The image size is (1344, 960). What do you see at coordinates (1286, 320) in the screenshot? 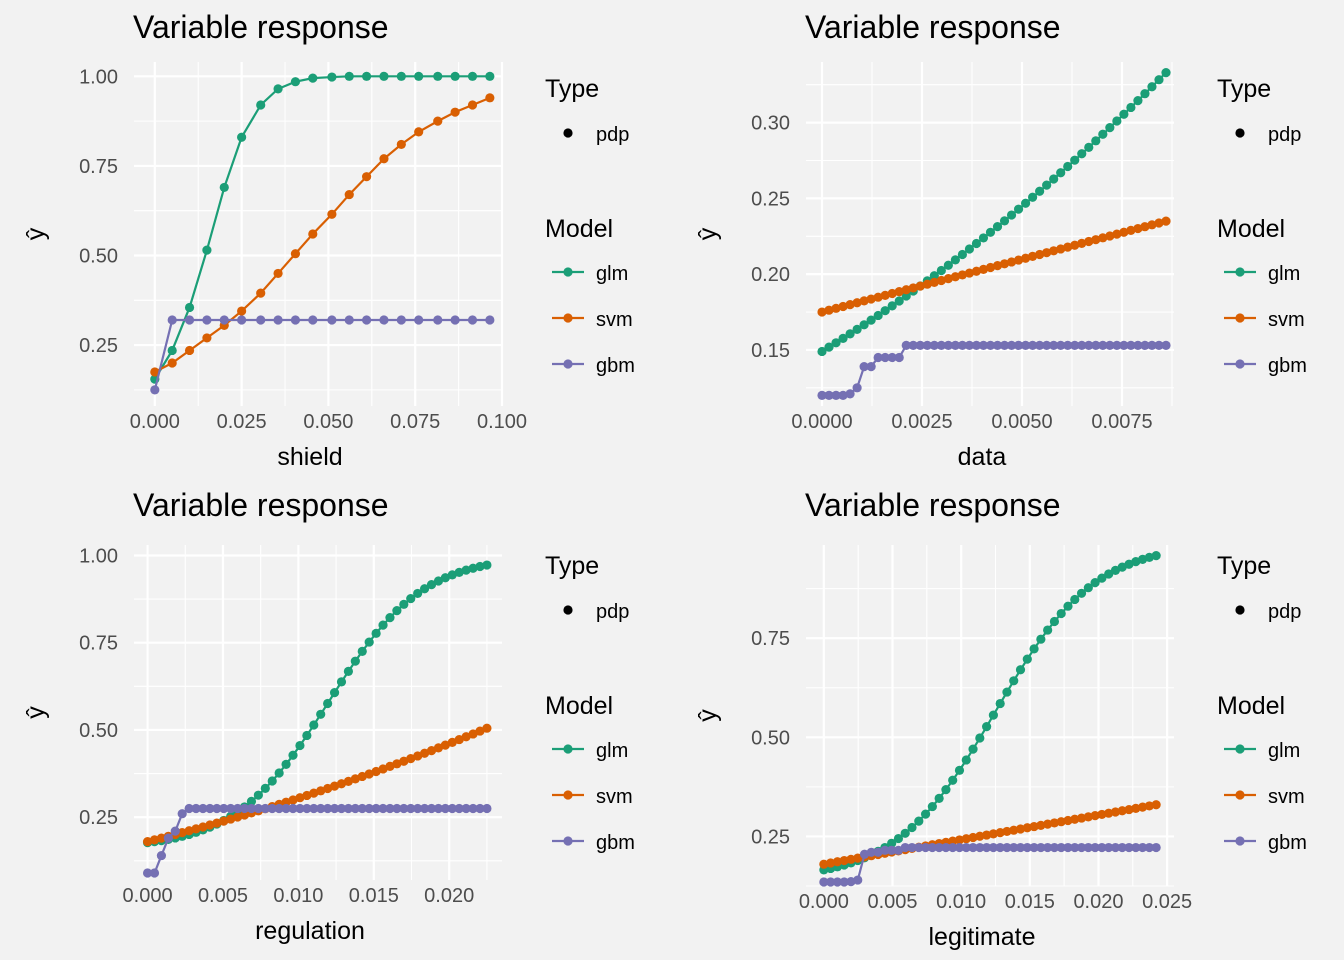
I see `legend-label-svm: svm` at bounding box center [1286, 320].